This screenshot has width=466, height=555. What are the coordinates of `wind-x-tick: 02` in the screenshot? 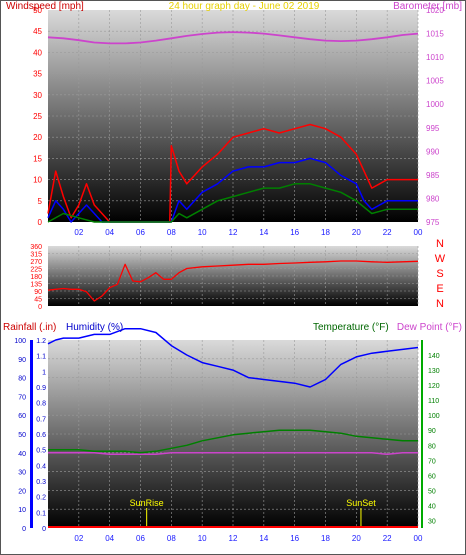 It's located at (78, 232).